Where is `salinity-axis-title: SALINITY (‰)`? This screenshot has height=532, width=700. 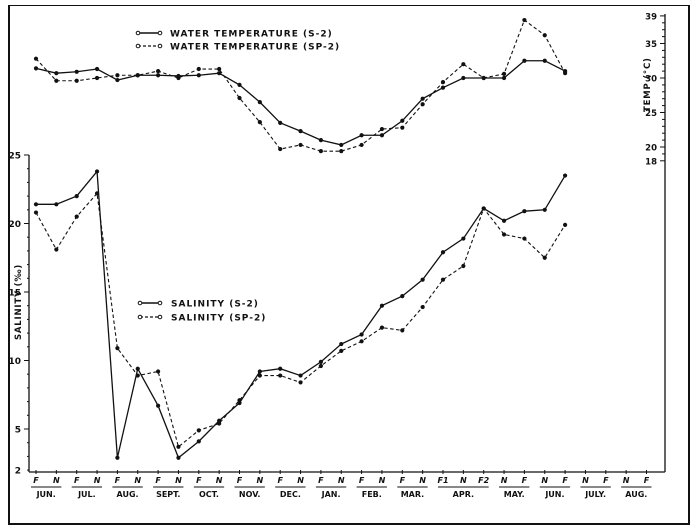 salinity-axis-title: SALINITY (‰) is located at coordinates (19, 302).